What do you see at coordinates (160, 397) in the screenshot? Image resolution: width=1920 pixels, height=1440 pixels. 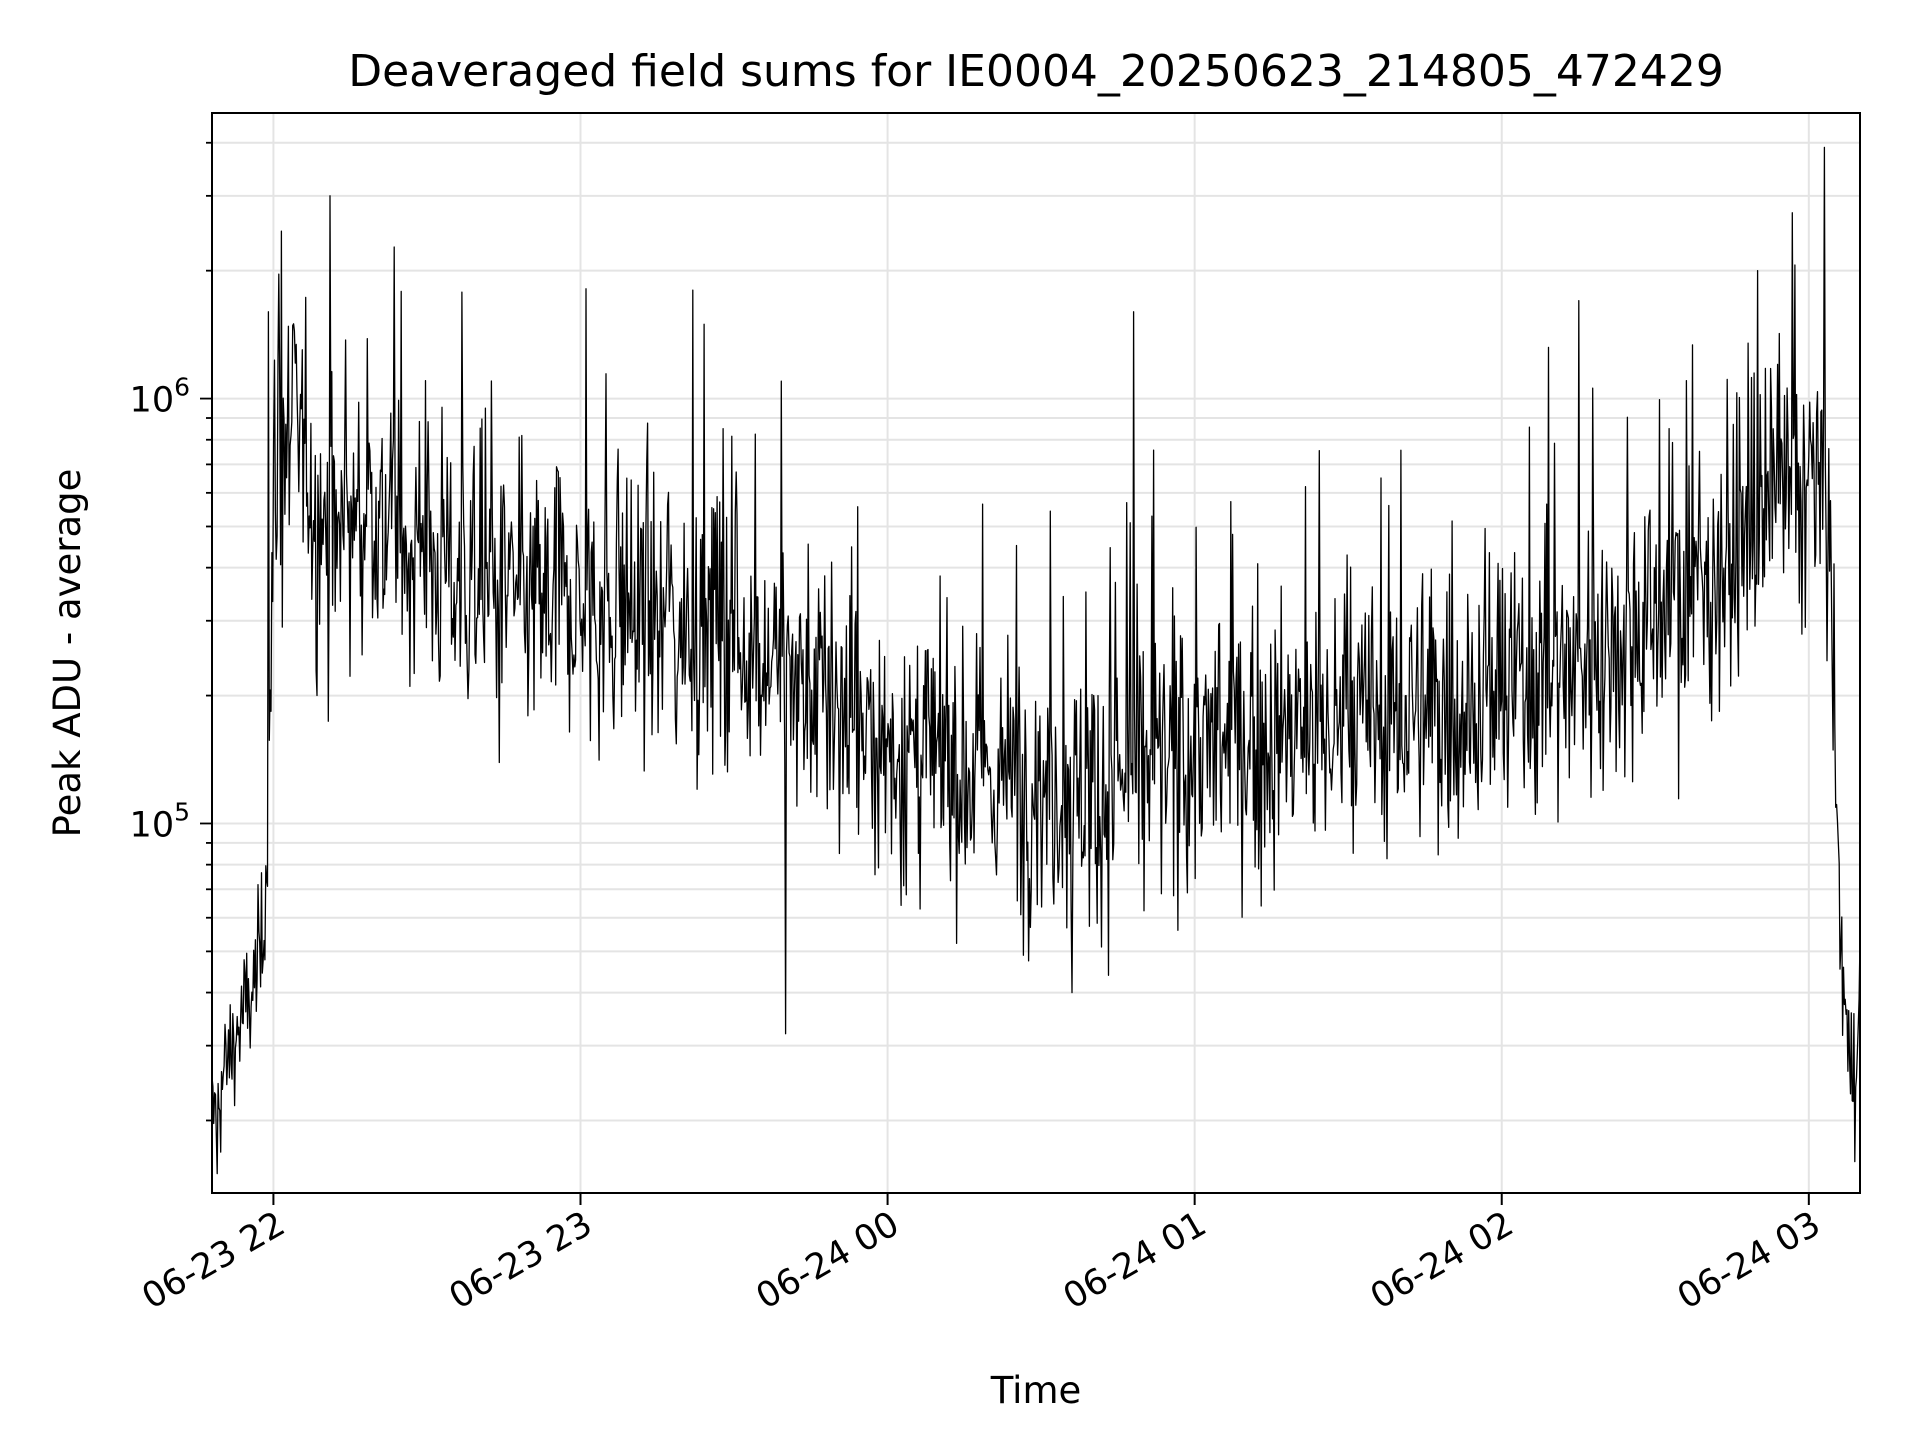 I see `y-tick-label: 10⁶` at bounding box center [160, 397].